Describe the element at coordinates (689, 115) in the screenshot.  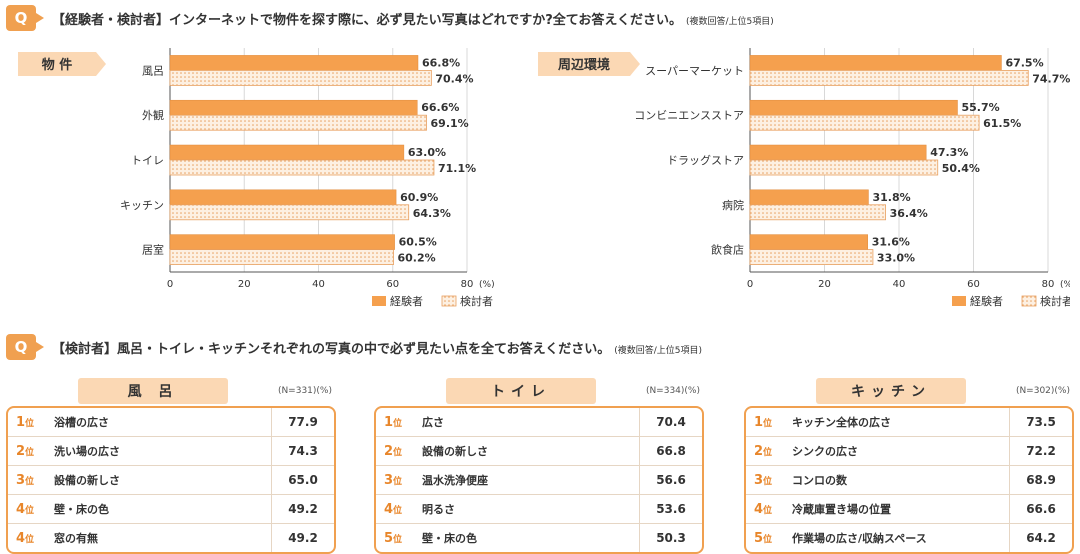
I see `category-label: コンビニエンスストア` at that location.